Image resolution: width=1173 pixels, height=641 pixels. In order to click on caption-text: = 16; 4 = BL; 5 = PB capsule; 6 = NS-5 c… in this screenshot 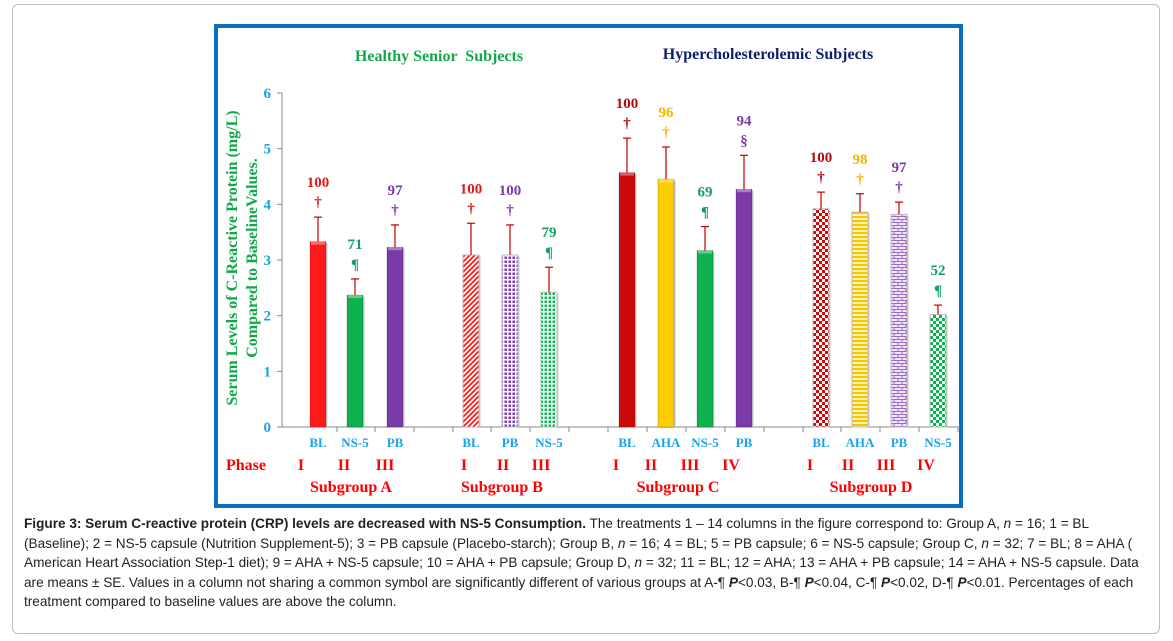, I will do `click(803, 543)`.